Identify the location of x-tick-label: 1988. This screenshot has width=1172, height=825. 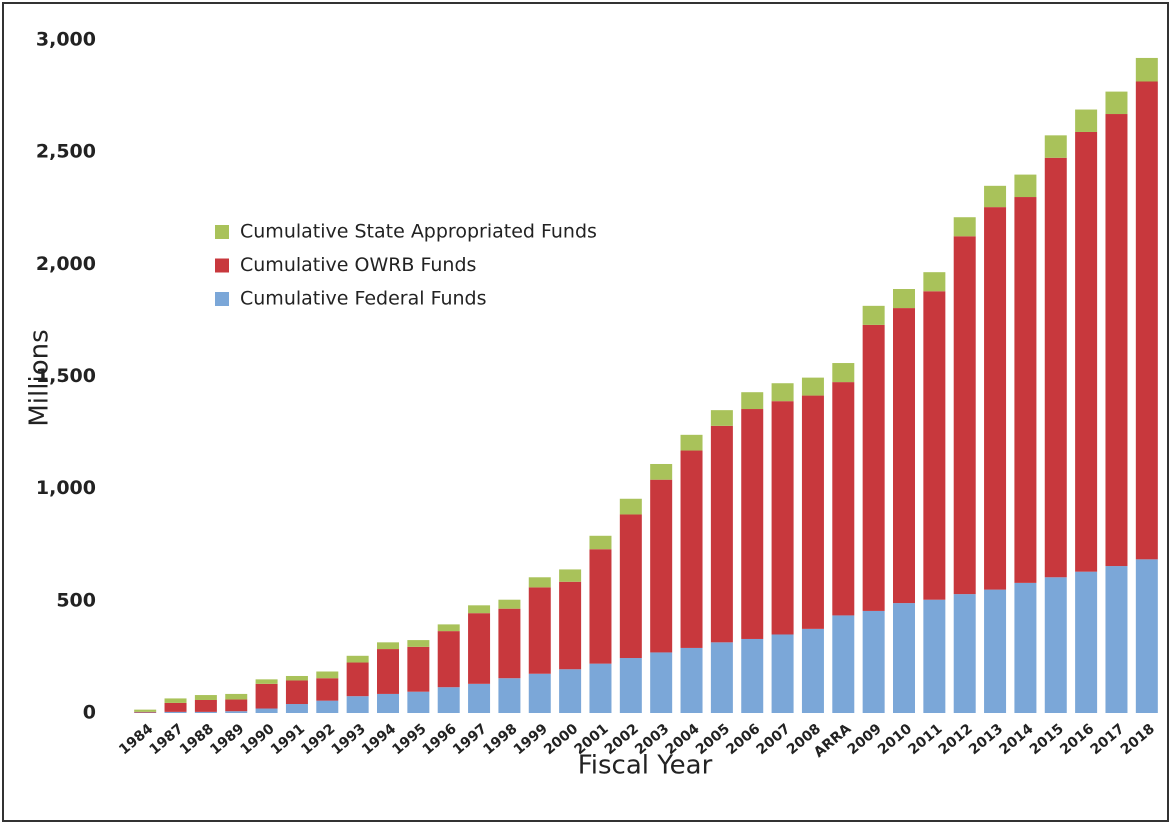
(197, 739).